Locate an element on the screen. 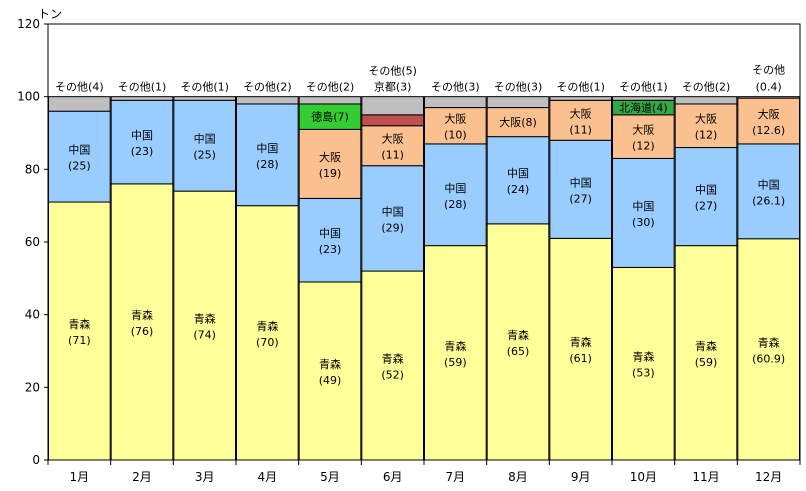 The image size is (806, 491). segment-value-label: (49) is located at coordinates (330, 380).